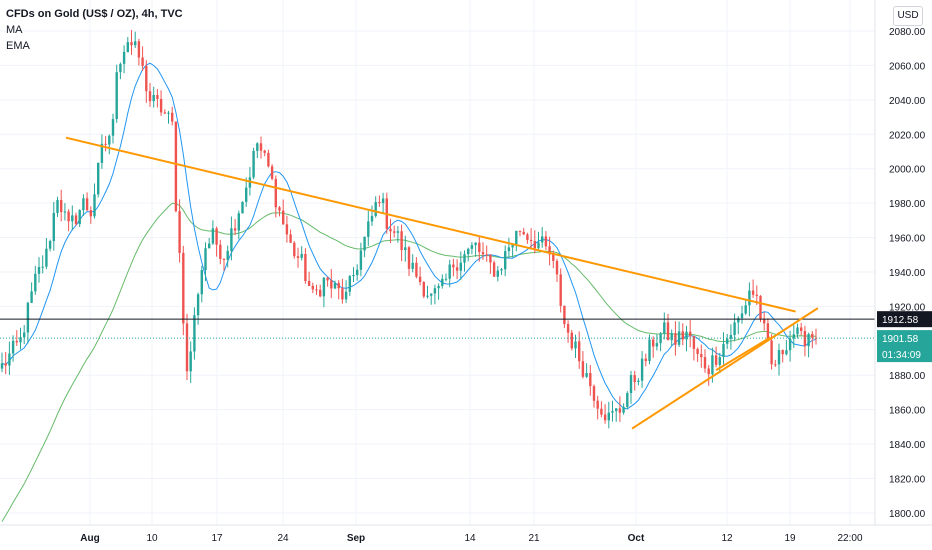 This screenshot has height=550, width=932. I want to click on symbol-title: CFDs on Gold (US$ / OZ), 4h, TVC, so click(94, 14).